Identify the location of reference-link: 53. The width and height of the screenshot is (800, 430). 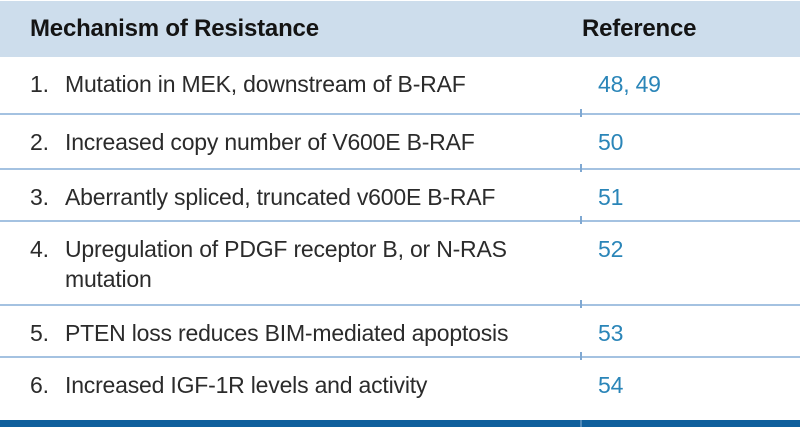
(611, 333).